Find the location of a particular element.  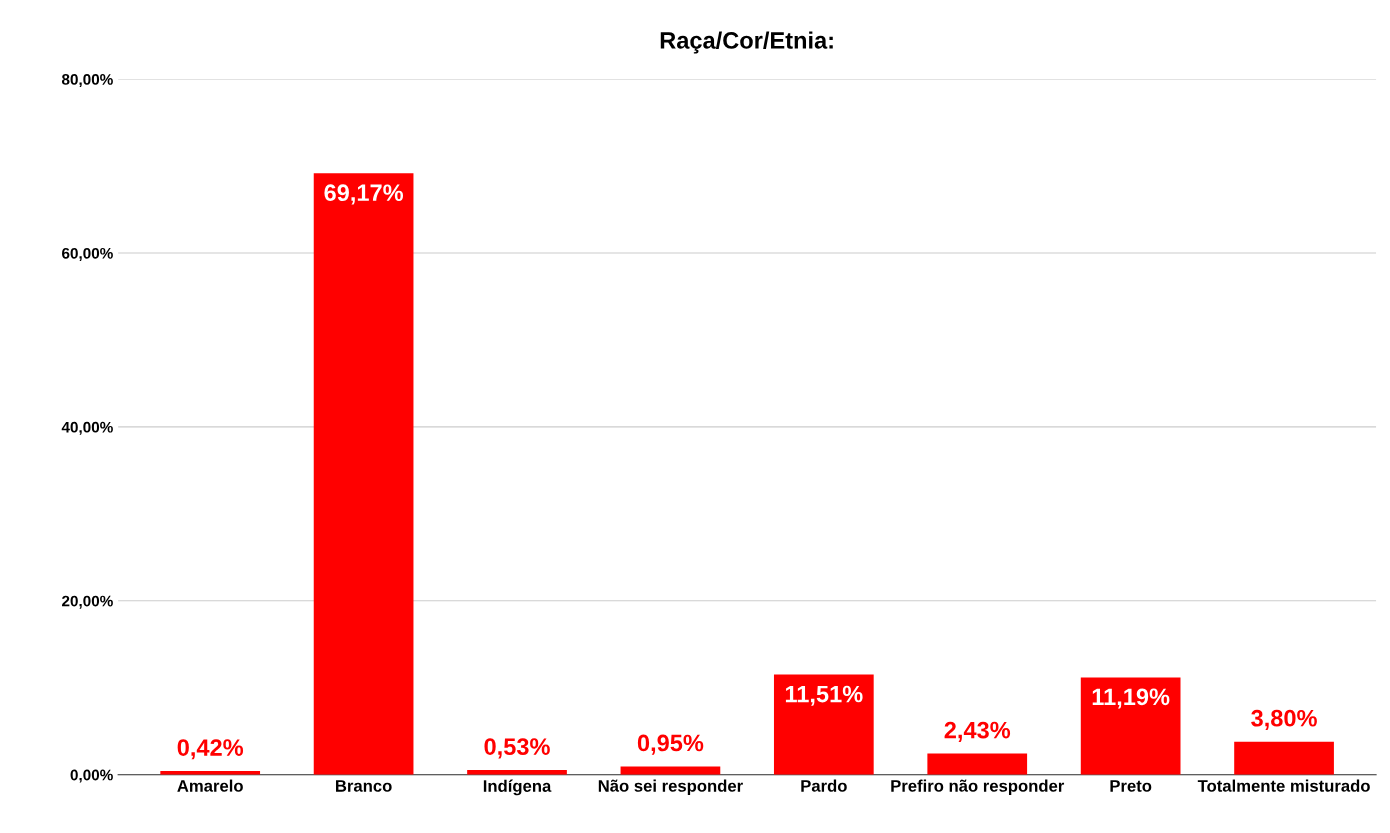

y-tick-label: 0,00% is located at coordinates (91, 776).